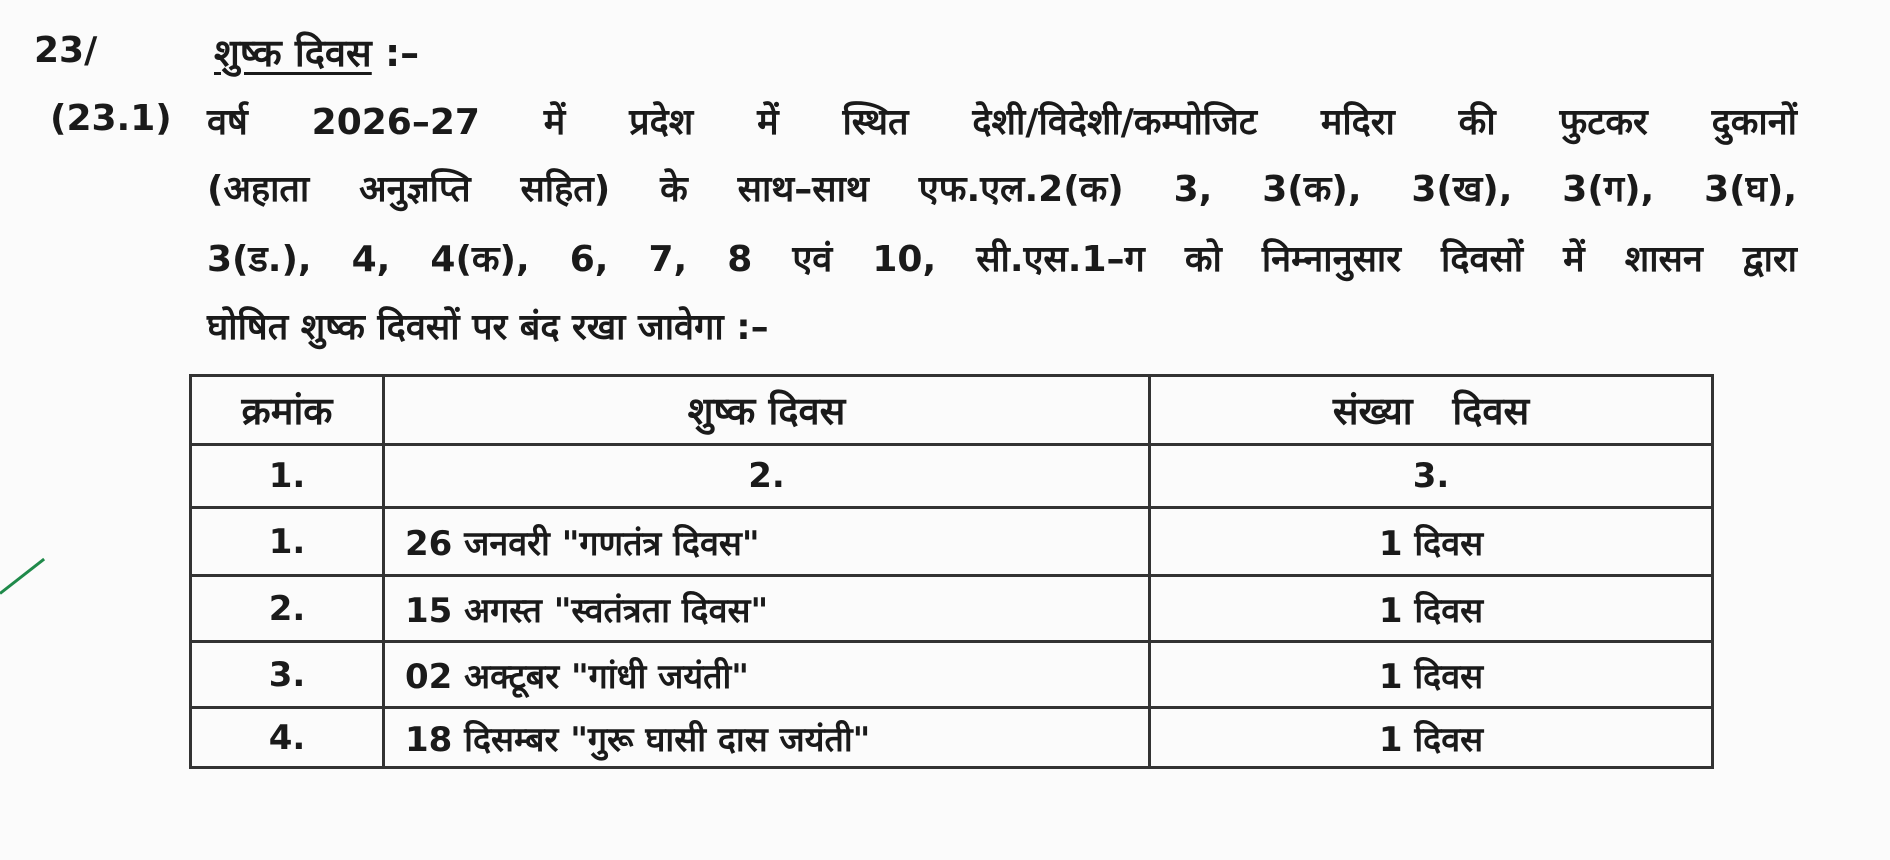 This screenshot has width=1890, height=860. What do you see at coordinates (287, 674) in the screenshot?
I see `serial-cell: 3.` at bounding box center [287, 674].